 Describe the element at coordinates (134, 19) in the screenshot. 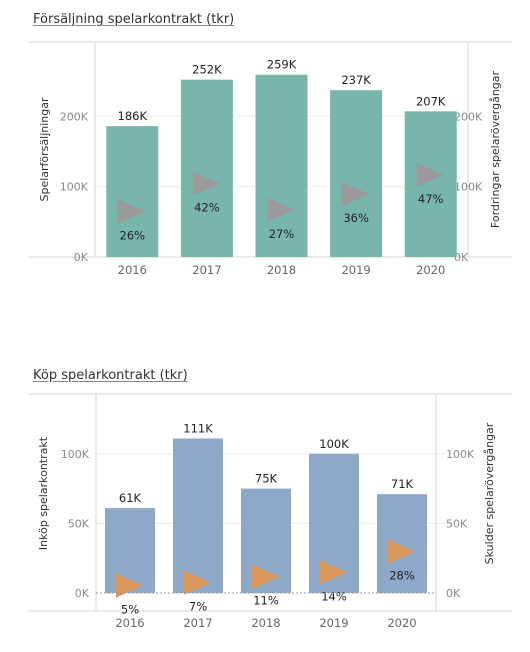

I see `sales-chart-title: Försäljning spelarkontrakt (tkr)` at that location.